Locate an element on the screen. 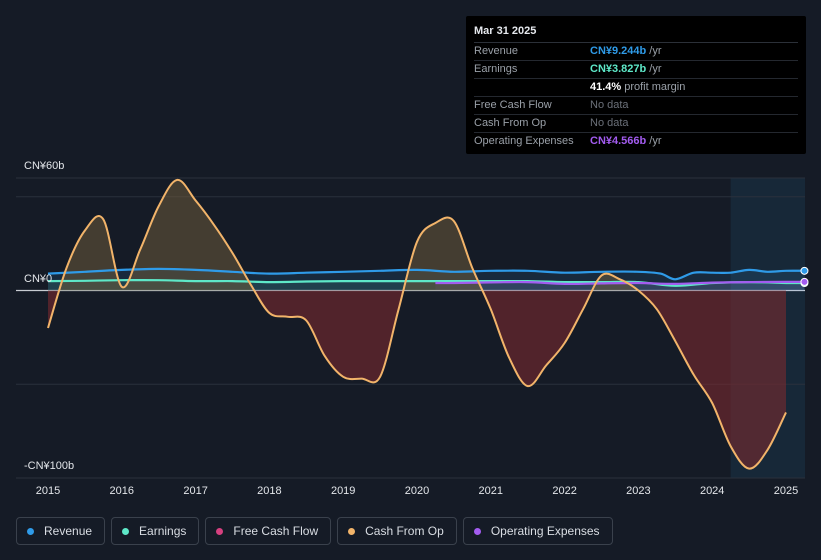  x-tick-label: 2018 is located at coordinates (269, 491).